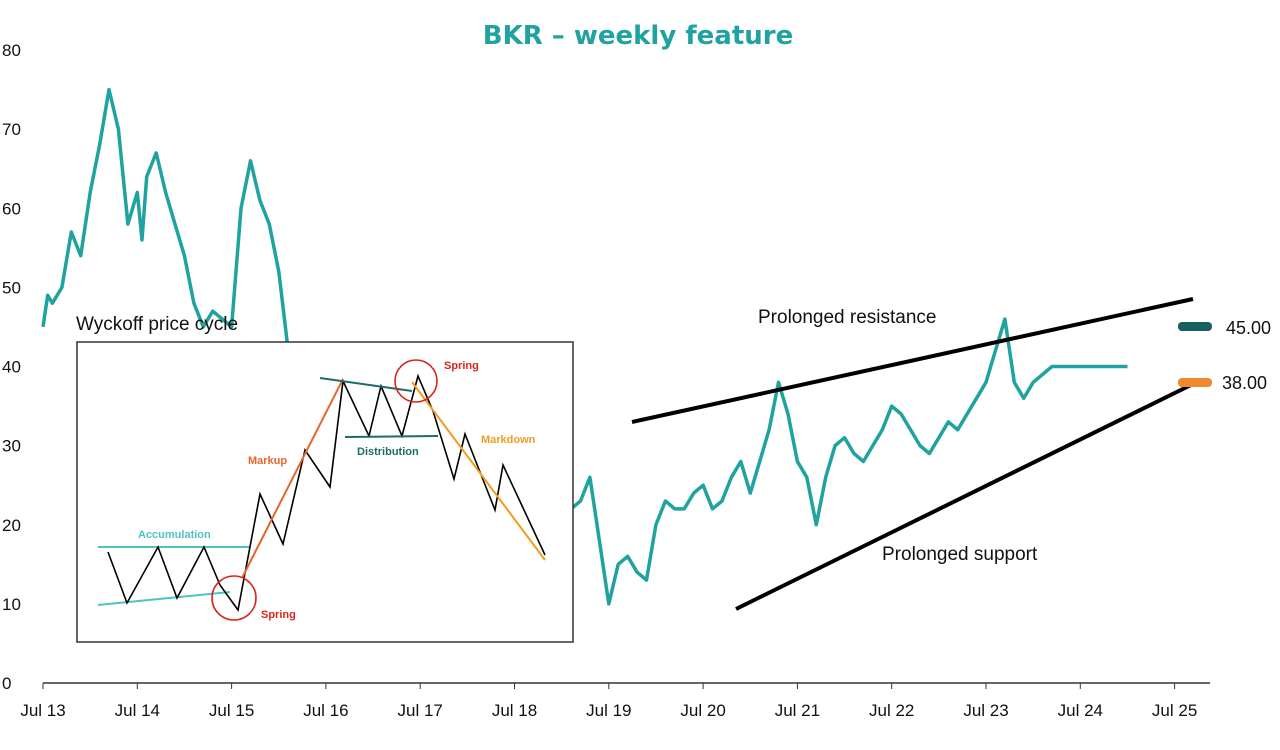  What do you see at coordinates (164, 598) in the screenshot?
I see `accumulation-bottom-line` at bounding box center [164, 598].